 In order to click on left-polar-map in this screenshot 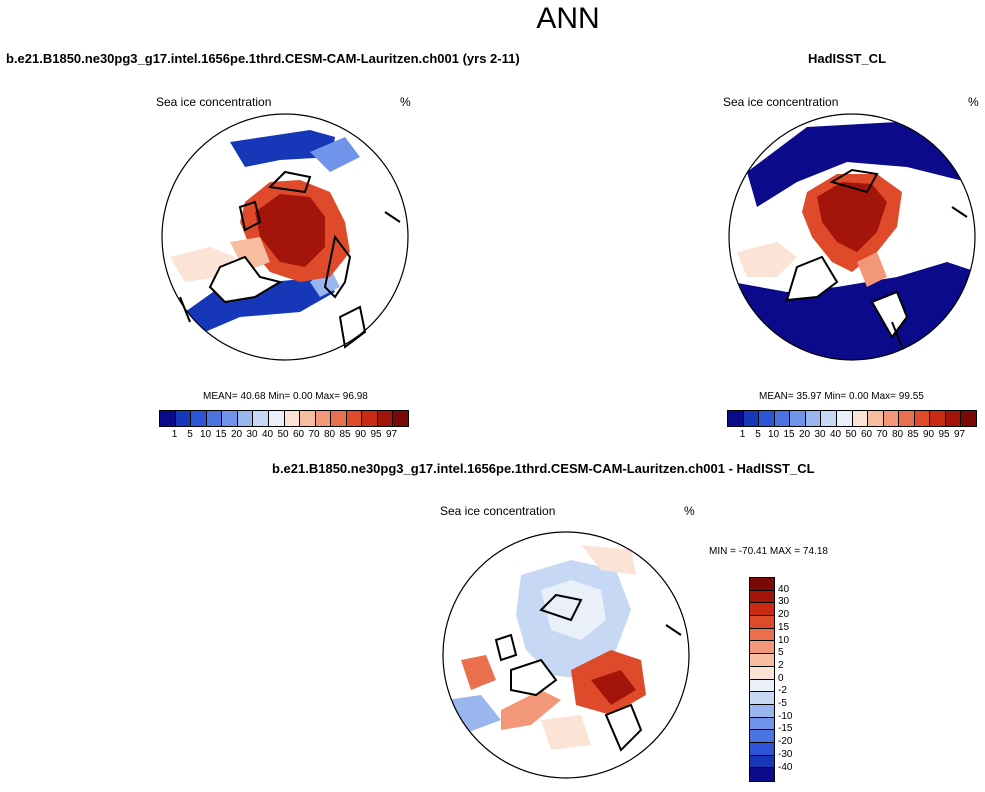, I will do `click(285, 237)`.